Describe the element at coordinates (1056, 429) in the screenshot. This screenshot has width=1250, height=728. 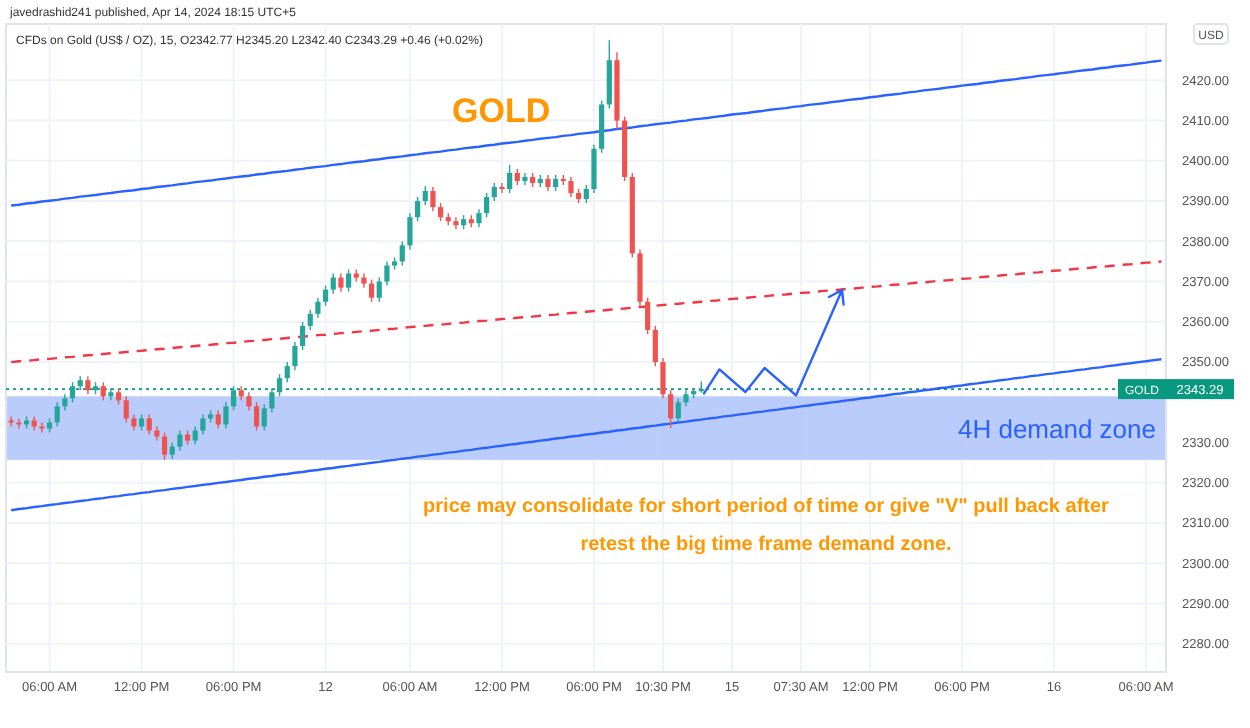
I see `band-label: 4H demand zone` at that location.